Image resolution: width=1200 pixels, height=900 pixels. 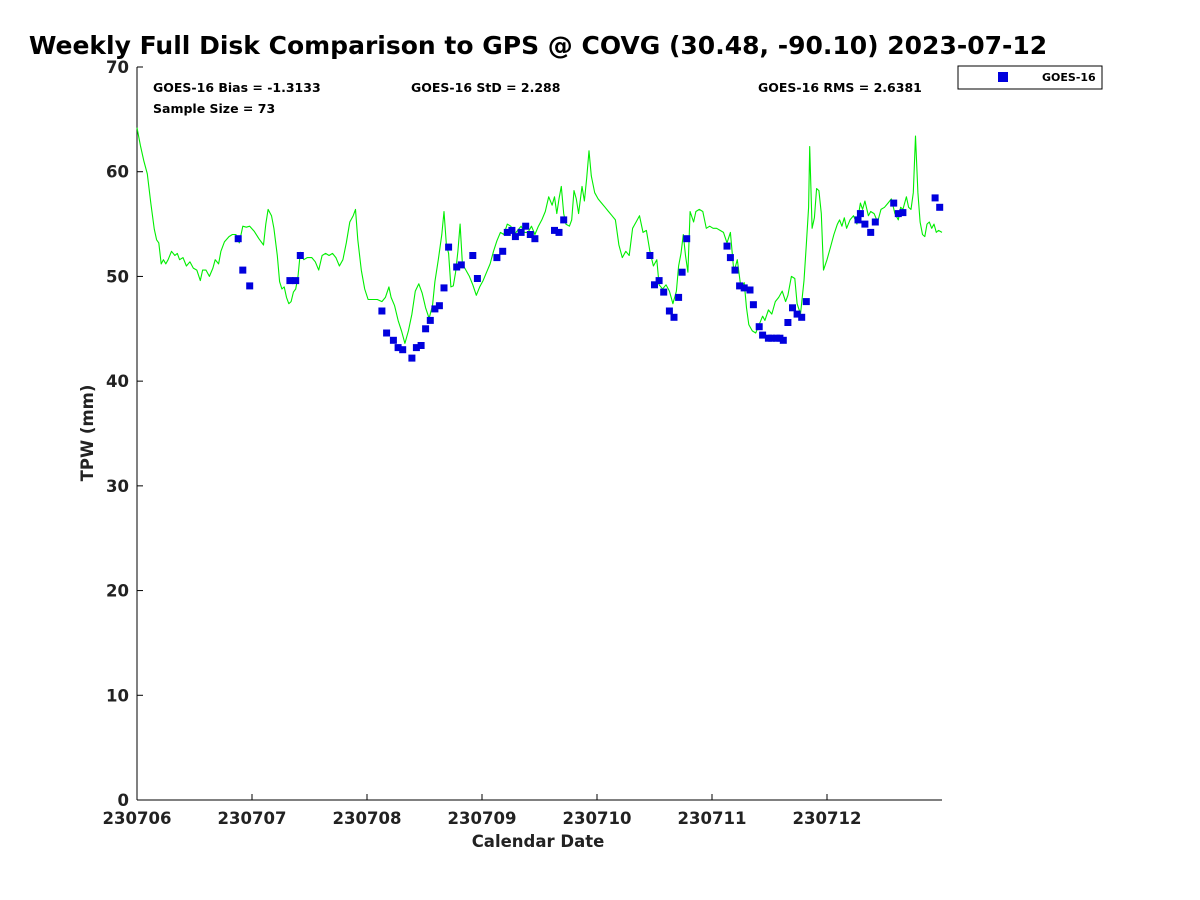 What do you see at coordinates (840, 87) in the screenshot?
I see `rms-annotation: GOES-16 RMS = 2.6381` at bounding box center [840, 87].